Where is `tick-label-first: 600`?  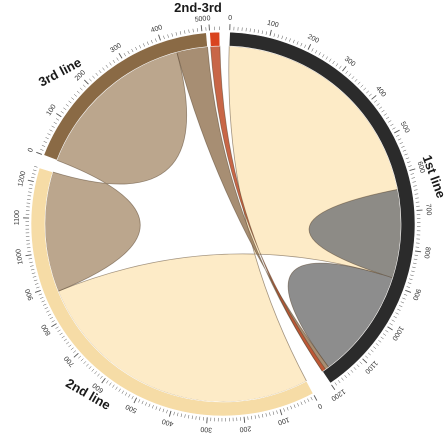 tick-label-first: 600 is located at coordinates (421, 167).